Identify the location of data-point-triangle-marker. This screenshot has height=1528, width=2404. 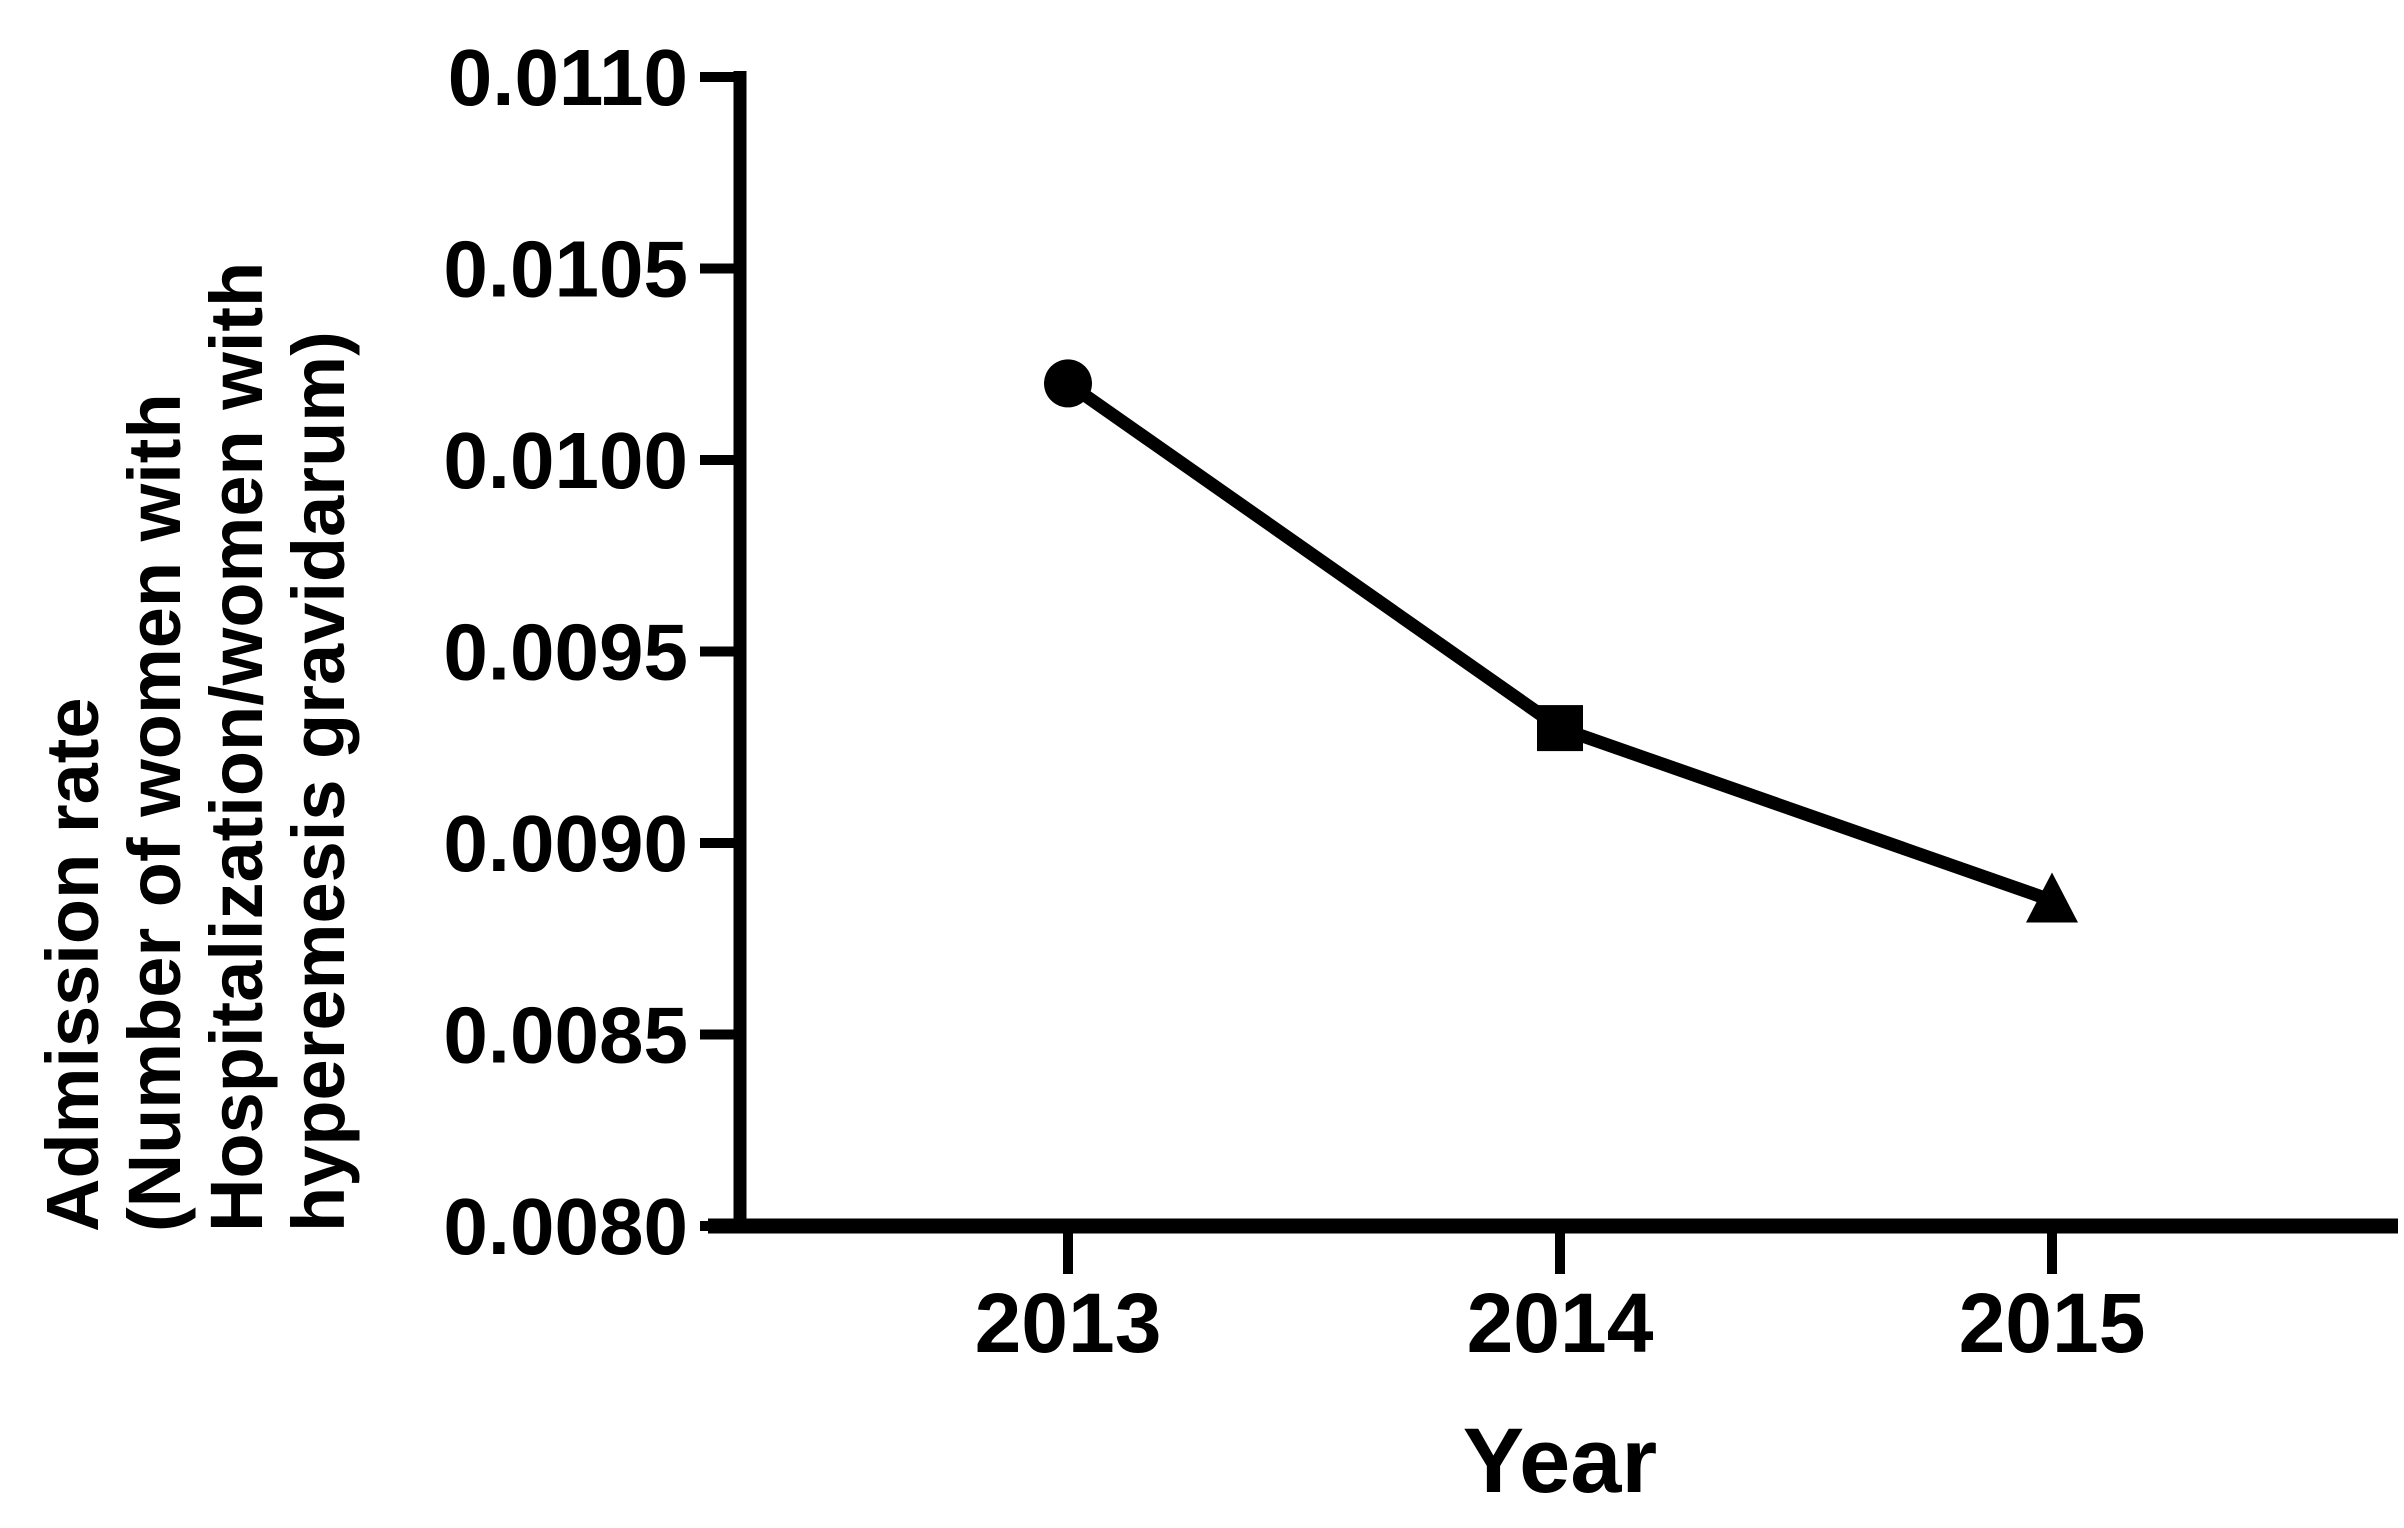
(2052, 897).